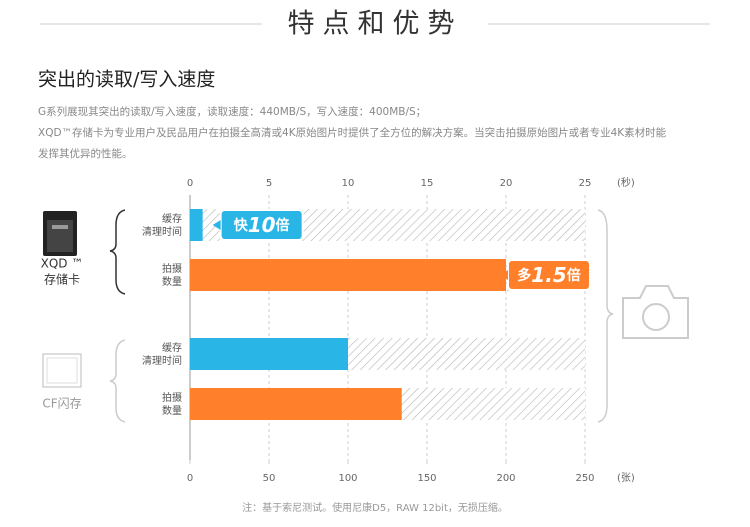  I want to click on callout-prefix: 快, so click(241, 225).